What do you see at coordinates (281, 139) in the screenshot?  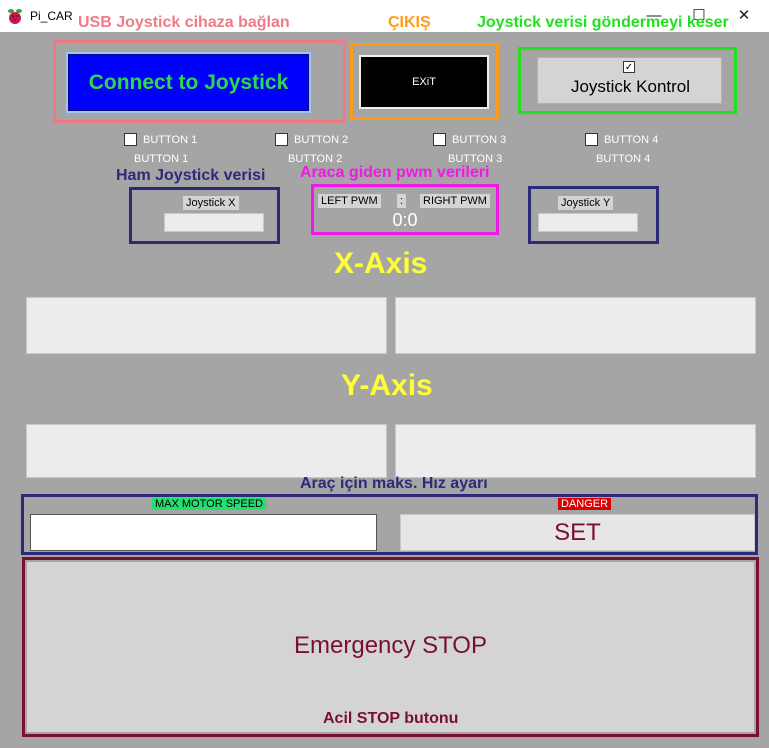 I see `button2-checkbox` at bounding box center [281, 139].